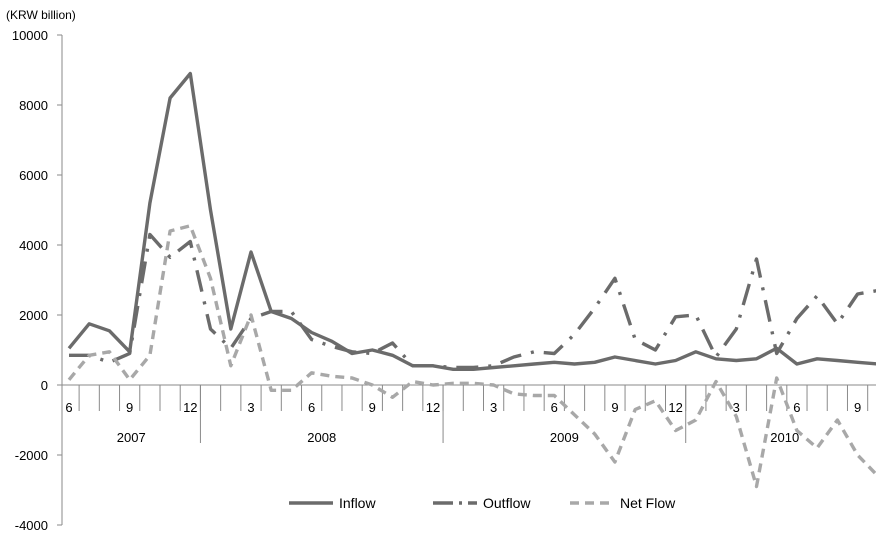 This screenshot has width=876, height=535. What do you see at coordinates (131, 437) in the screenshot?
I see `year-label: 2007` at bounding box center [131, 437].